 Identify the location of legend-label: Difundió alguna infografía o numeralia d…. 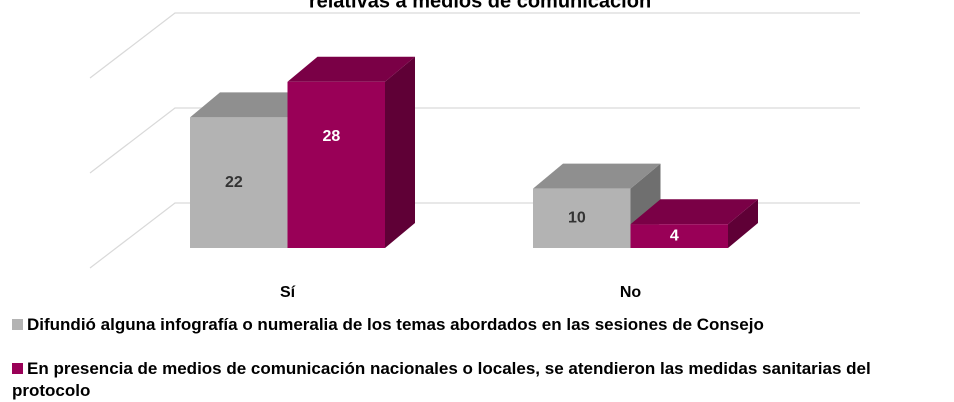
(395, 324).